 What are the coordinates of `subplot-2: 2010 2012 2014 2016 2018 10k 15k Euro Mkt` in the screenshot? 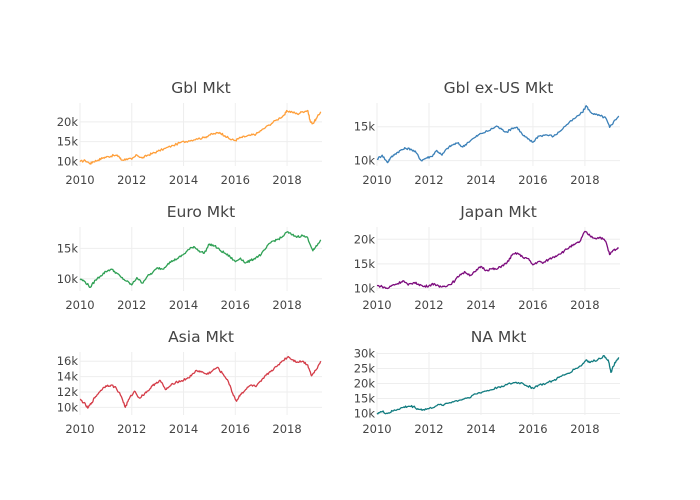 It's located at (189, 257).